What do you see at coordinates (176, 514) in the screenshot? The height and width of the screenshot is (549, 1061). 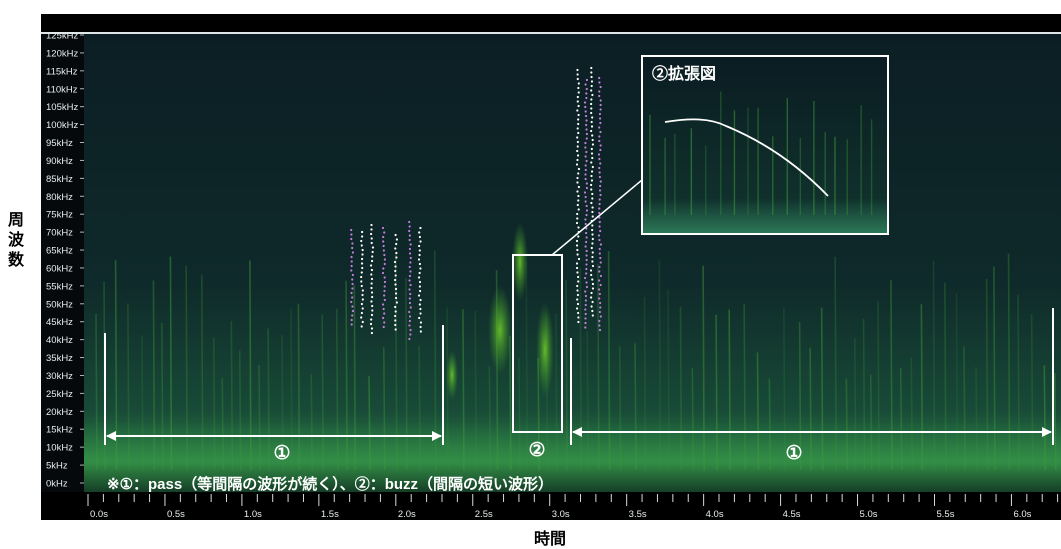 I see `x-tick-label: 0.5s` at bounding box center [176, 514].